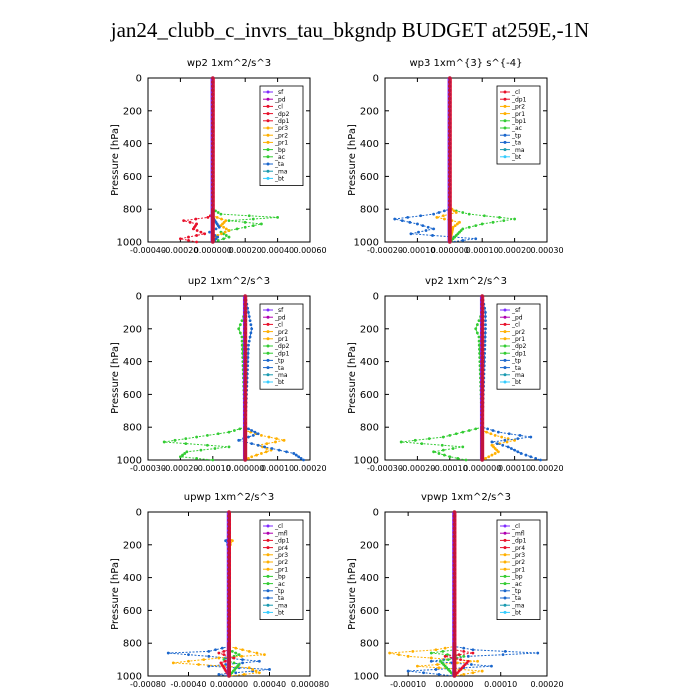 The height and width of the screenshot is (700, 700). What do you see at coordinates (519, 121) in the screenshot?
I see `legend-label: _bp1` at bounding box center [519, 121].